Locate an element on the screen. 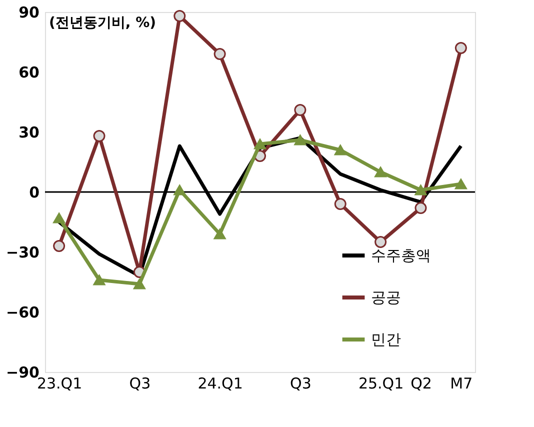 Image resolution: width=534 pixels, height=427 pixels. legend-label: 공공 is located at coordinates (386, 297).